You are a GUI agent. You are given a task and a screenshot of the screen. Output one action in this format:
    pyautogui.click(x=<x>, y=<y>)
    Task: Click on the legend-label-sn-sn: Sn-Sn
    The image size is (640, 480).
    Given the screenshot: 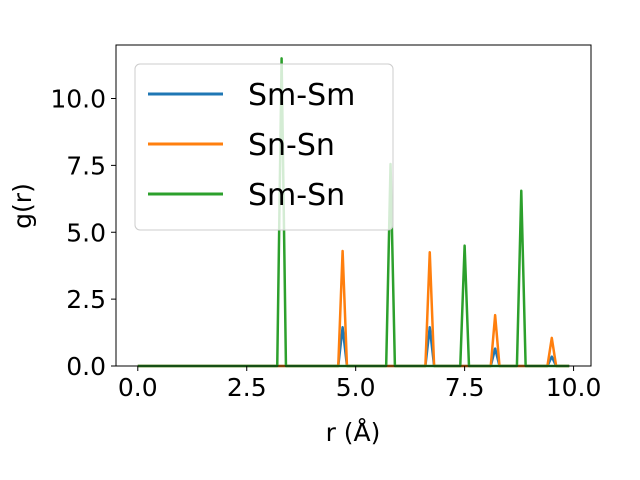 What is the action you would take?
    pyautogui.click(x=291, y=145)
    